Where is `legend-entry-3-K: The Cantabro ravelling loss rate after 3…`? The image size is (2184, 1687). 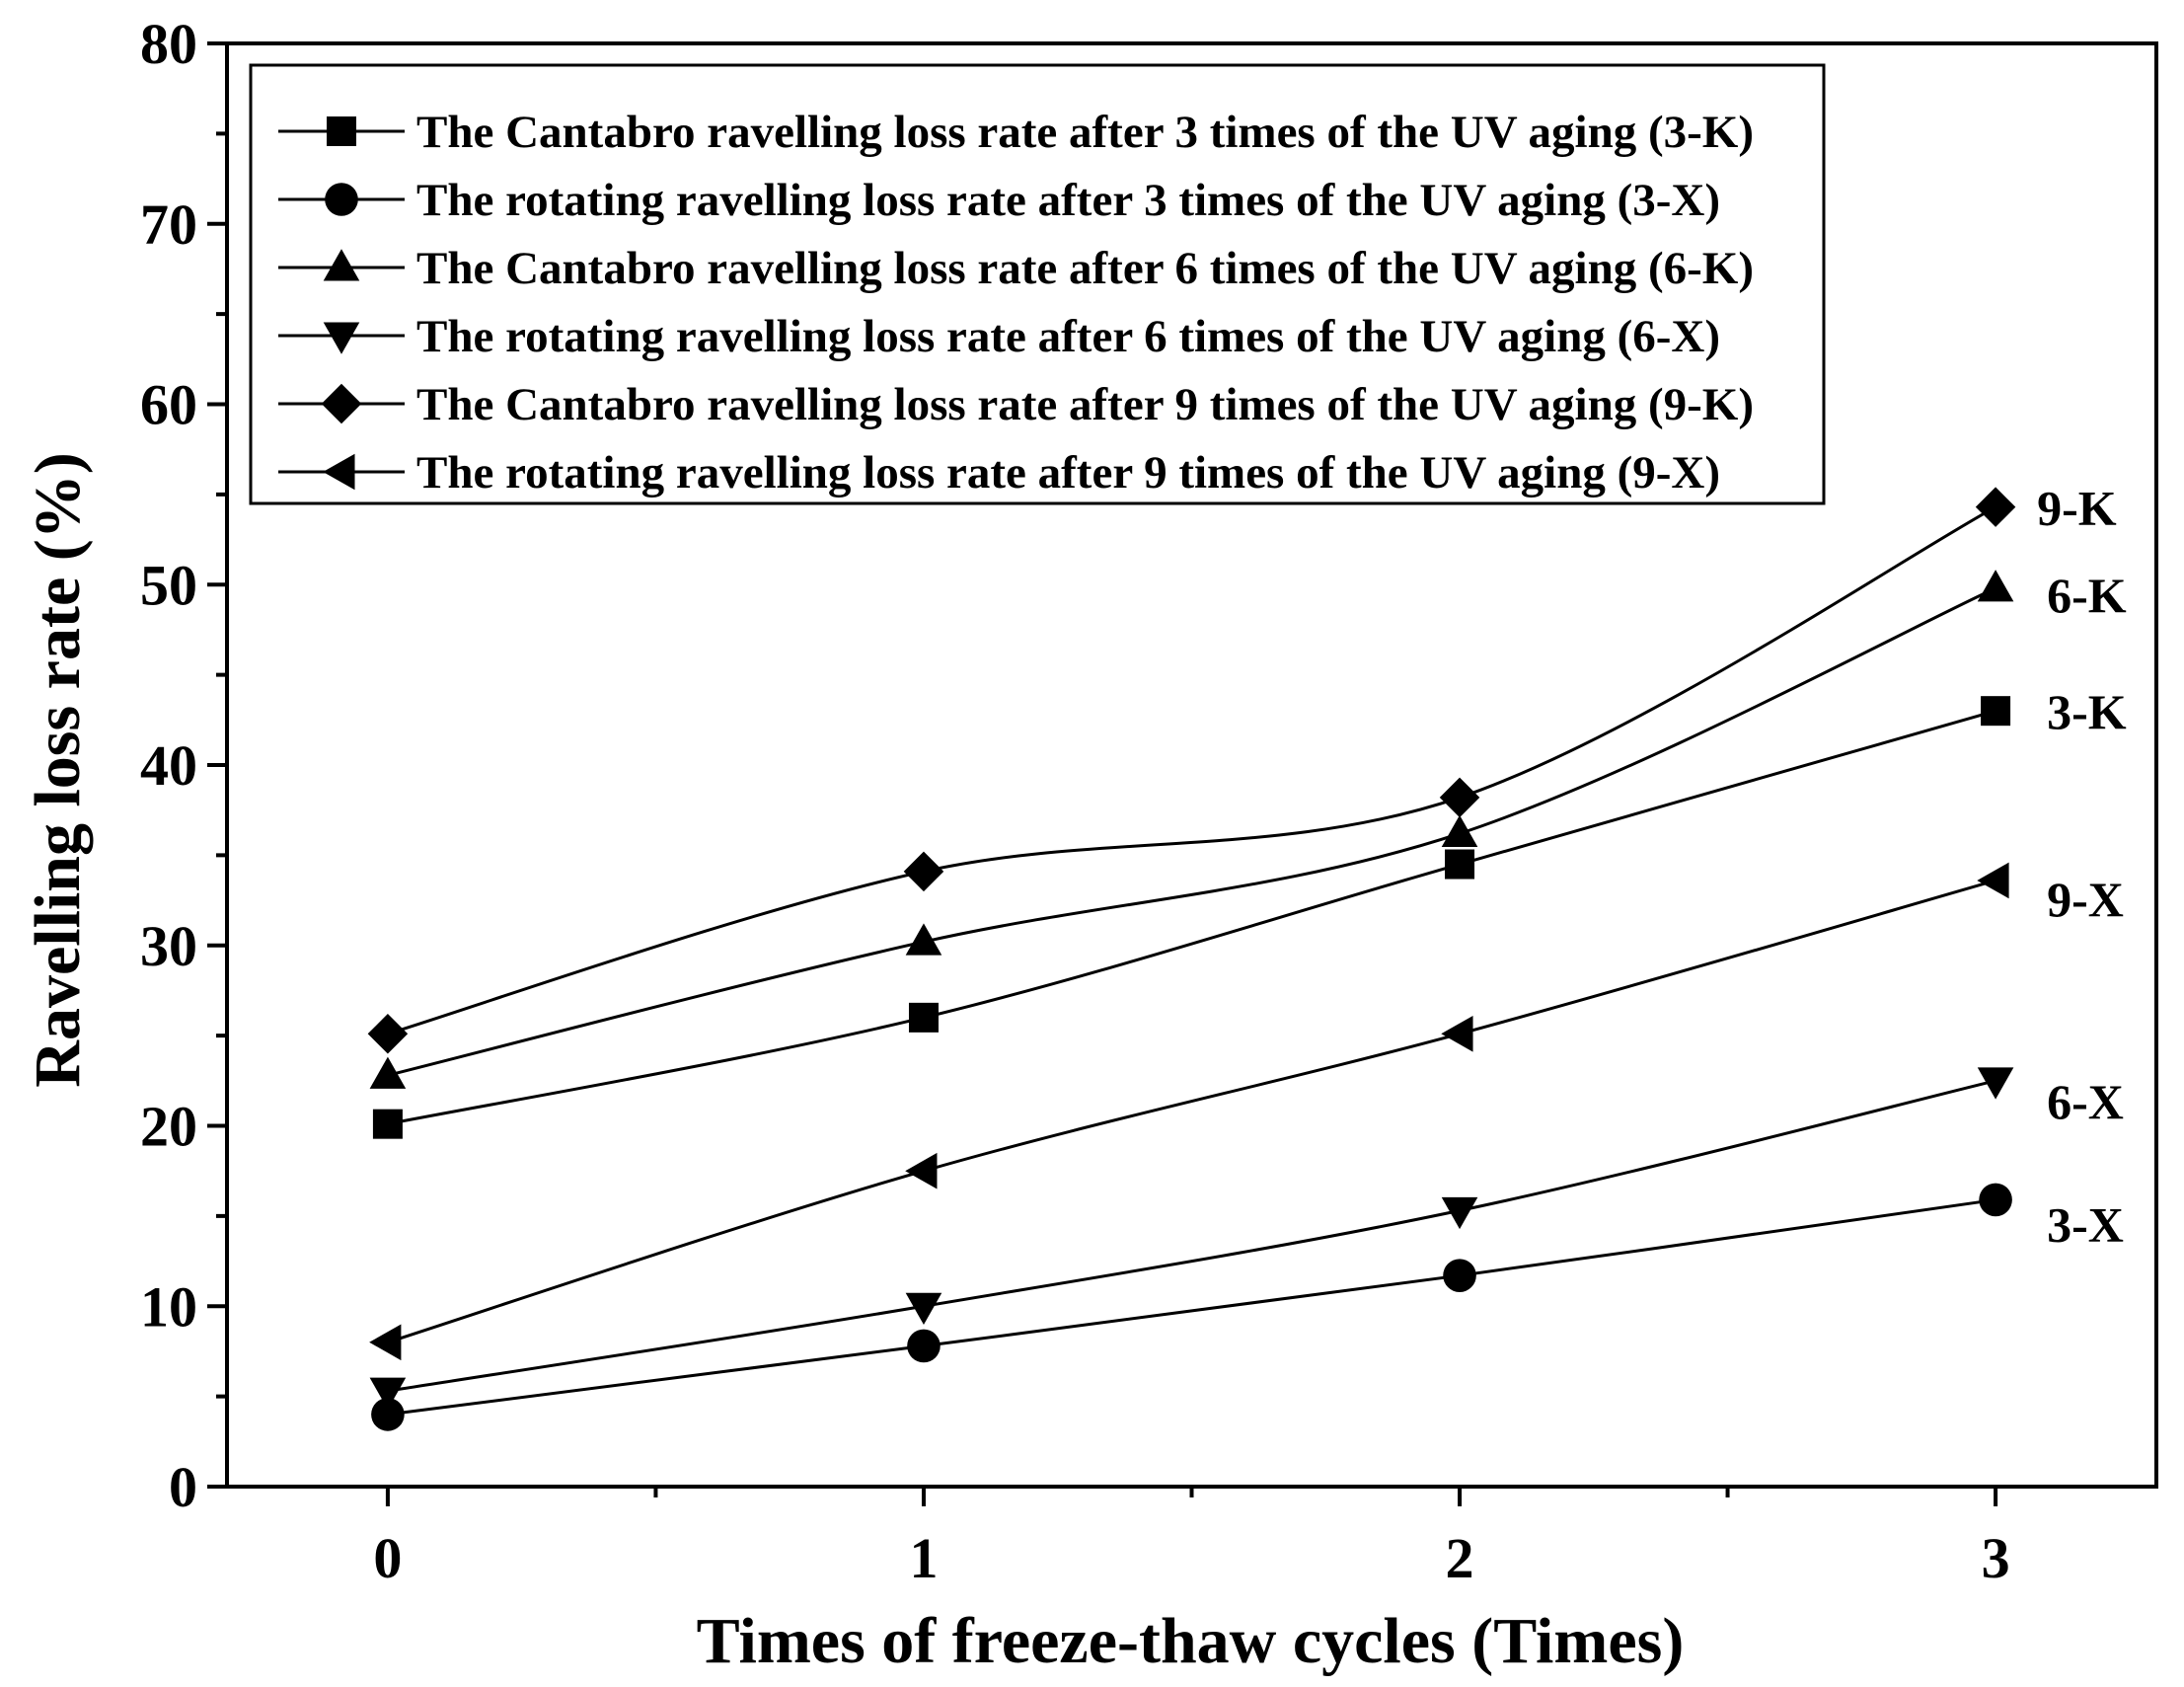 legend-entry-3-K: The Cantabro ravelling loss rate after 3… is located at coordinates (1016, 132).